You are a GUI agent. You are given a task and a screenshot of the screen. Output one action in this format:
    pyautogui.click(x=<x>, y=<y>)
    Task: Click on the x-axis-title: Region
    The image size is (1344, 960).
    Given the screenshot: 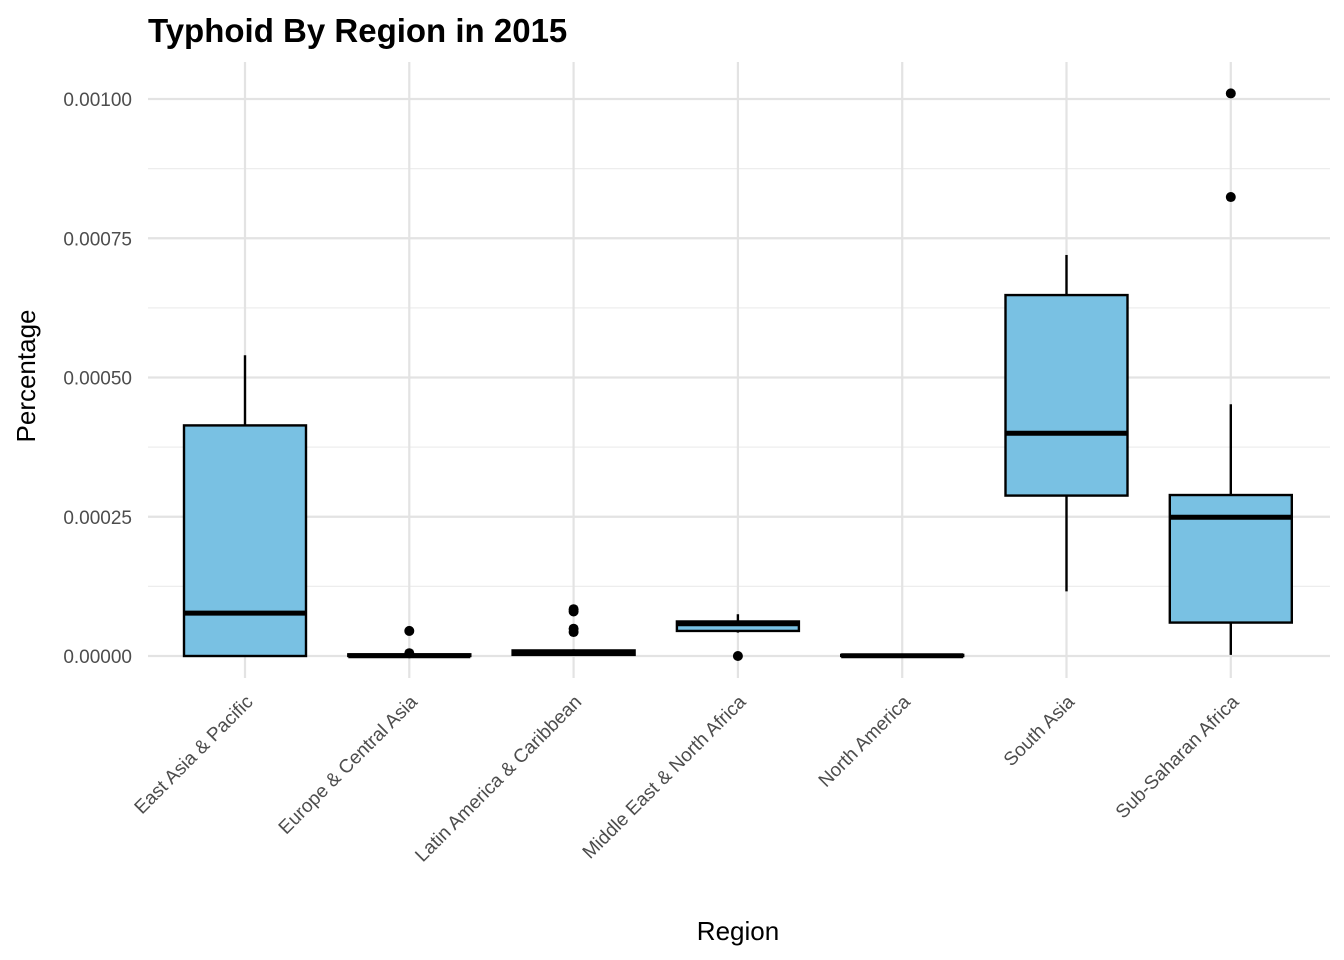 What is the action you would take?
    pyautogui.click(x=738, y=931)
    